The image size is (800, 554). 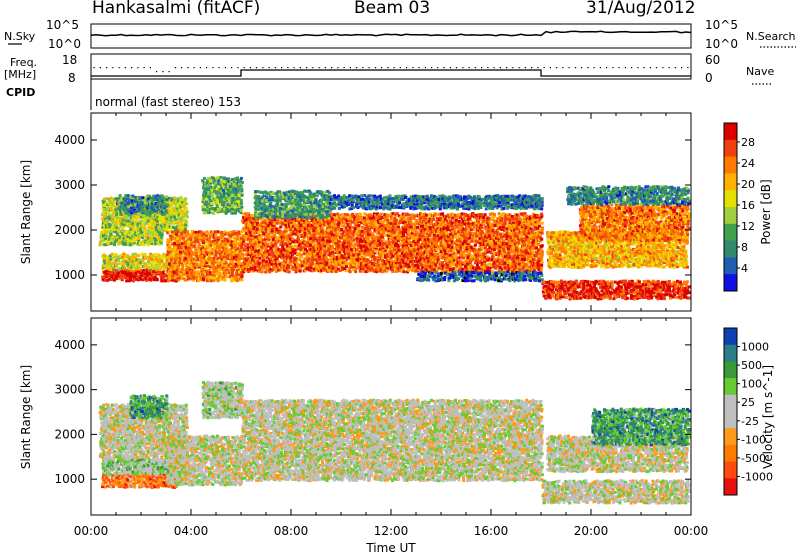 I want to click on noise-tick-left-bottom: 10^0, so click(x=64, y=44).